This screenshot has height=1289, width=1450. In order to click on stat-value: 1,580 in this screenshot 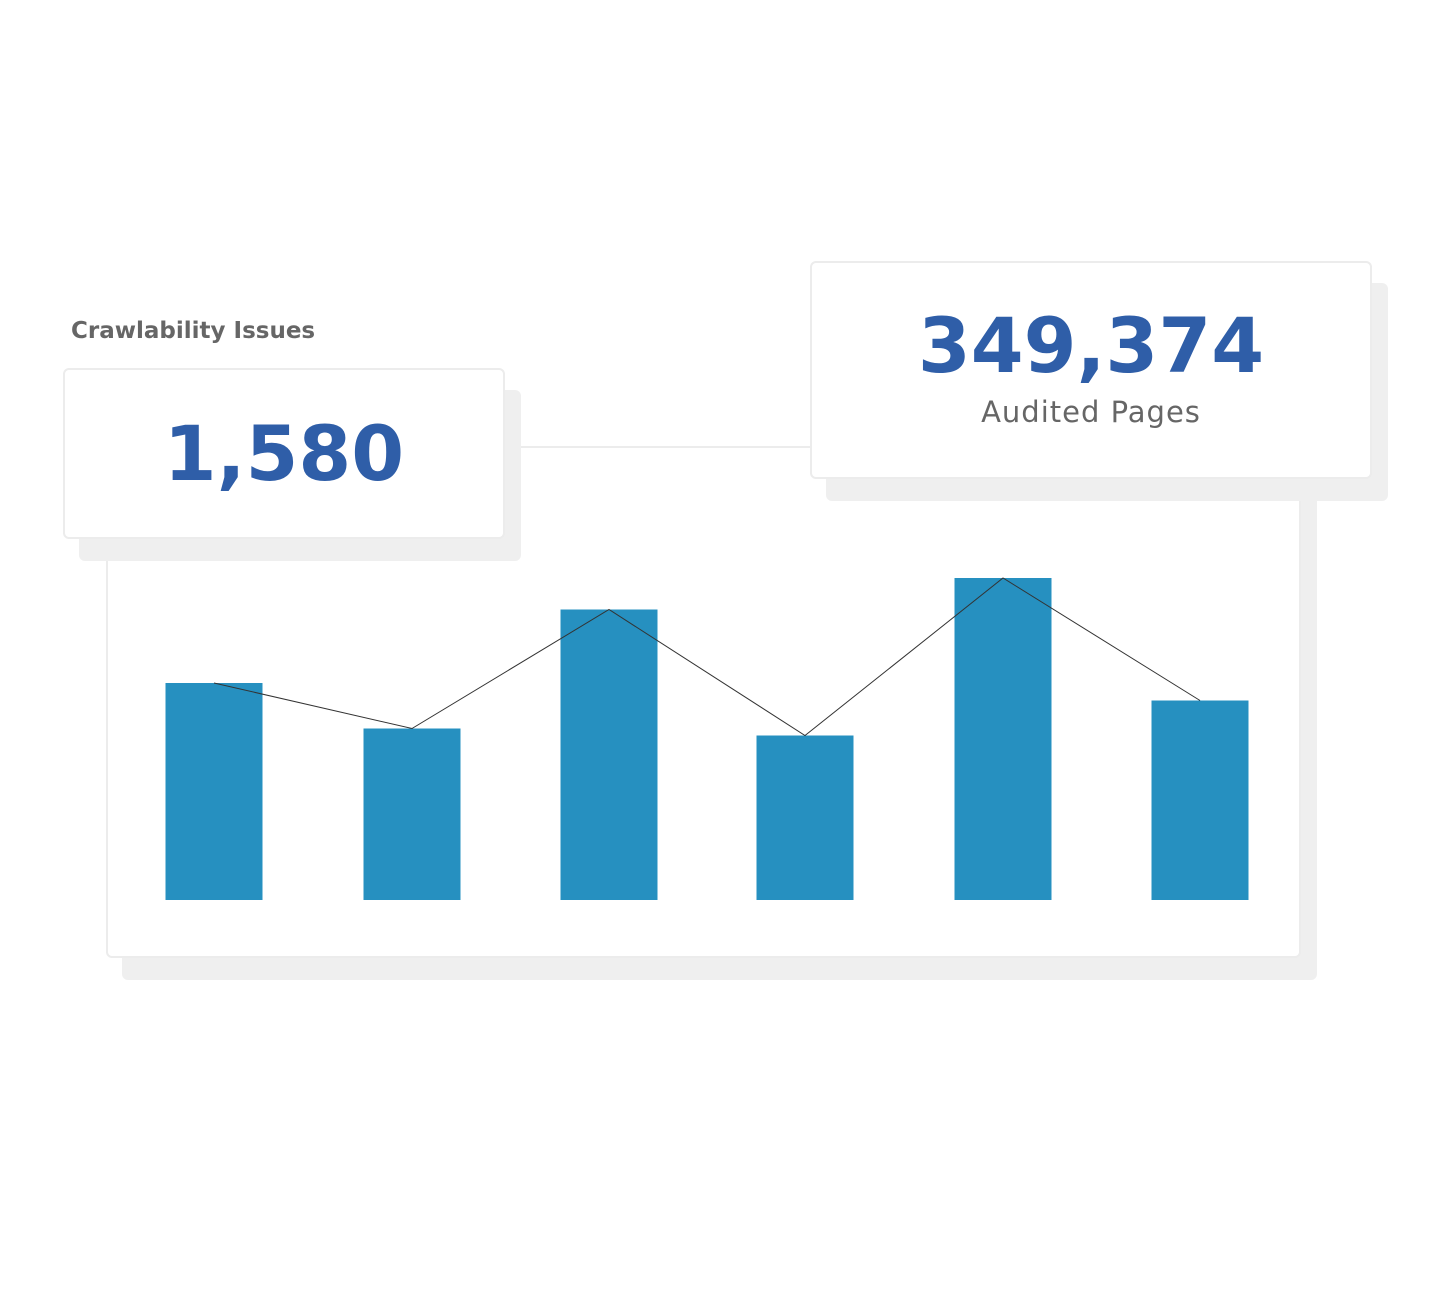, I will do `click(284, 453)`.